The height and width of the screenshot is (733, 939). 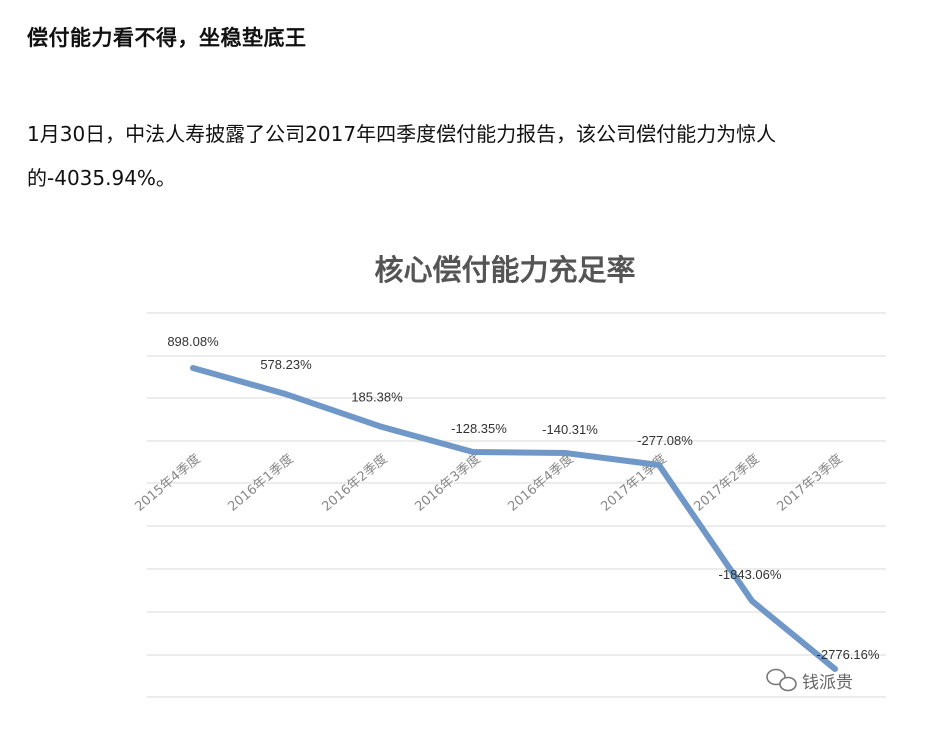 I want to click on data-label: -2776.16%, so click(x=848, y=654).